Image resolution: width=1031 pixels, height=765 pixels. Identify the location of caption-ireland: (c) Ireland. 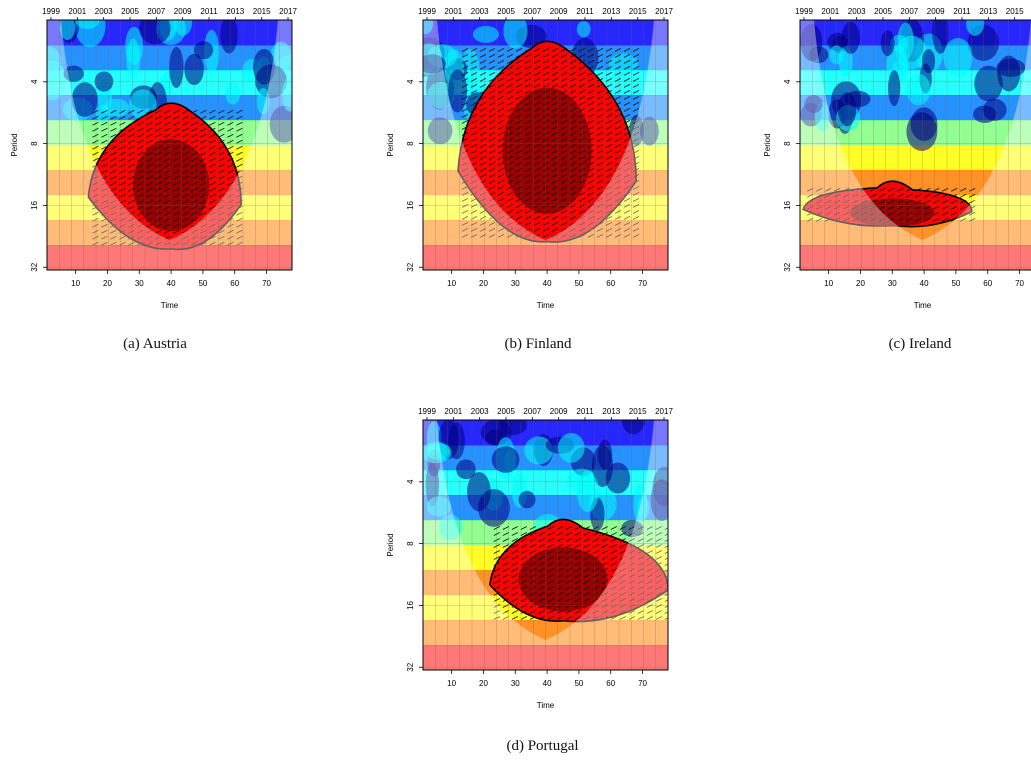
(920, 344).